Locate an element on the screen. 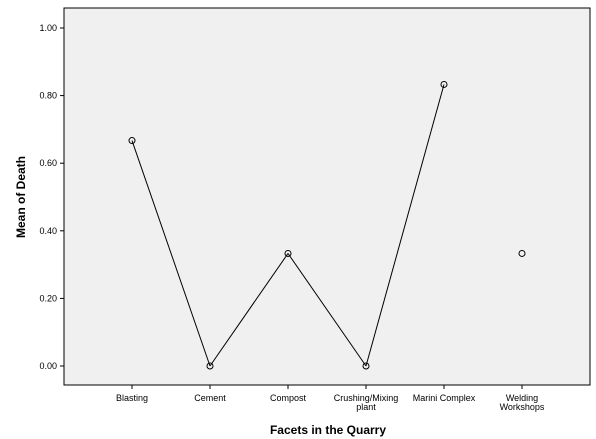 This screenshot has height=439, width=596. y-tick-label: 1.00 is located at coordinates (48, 28).